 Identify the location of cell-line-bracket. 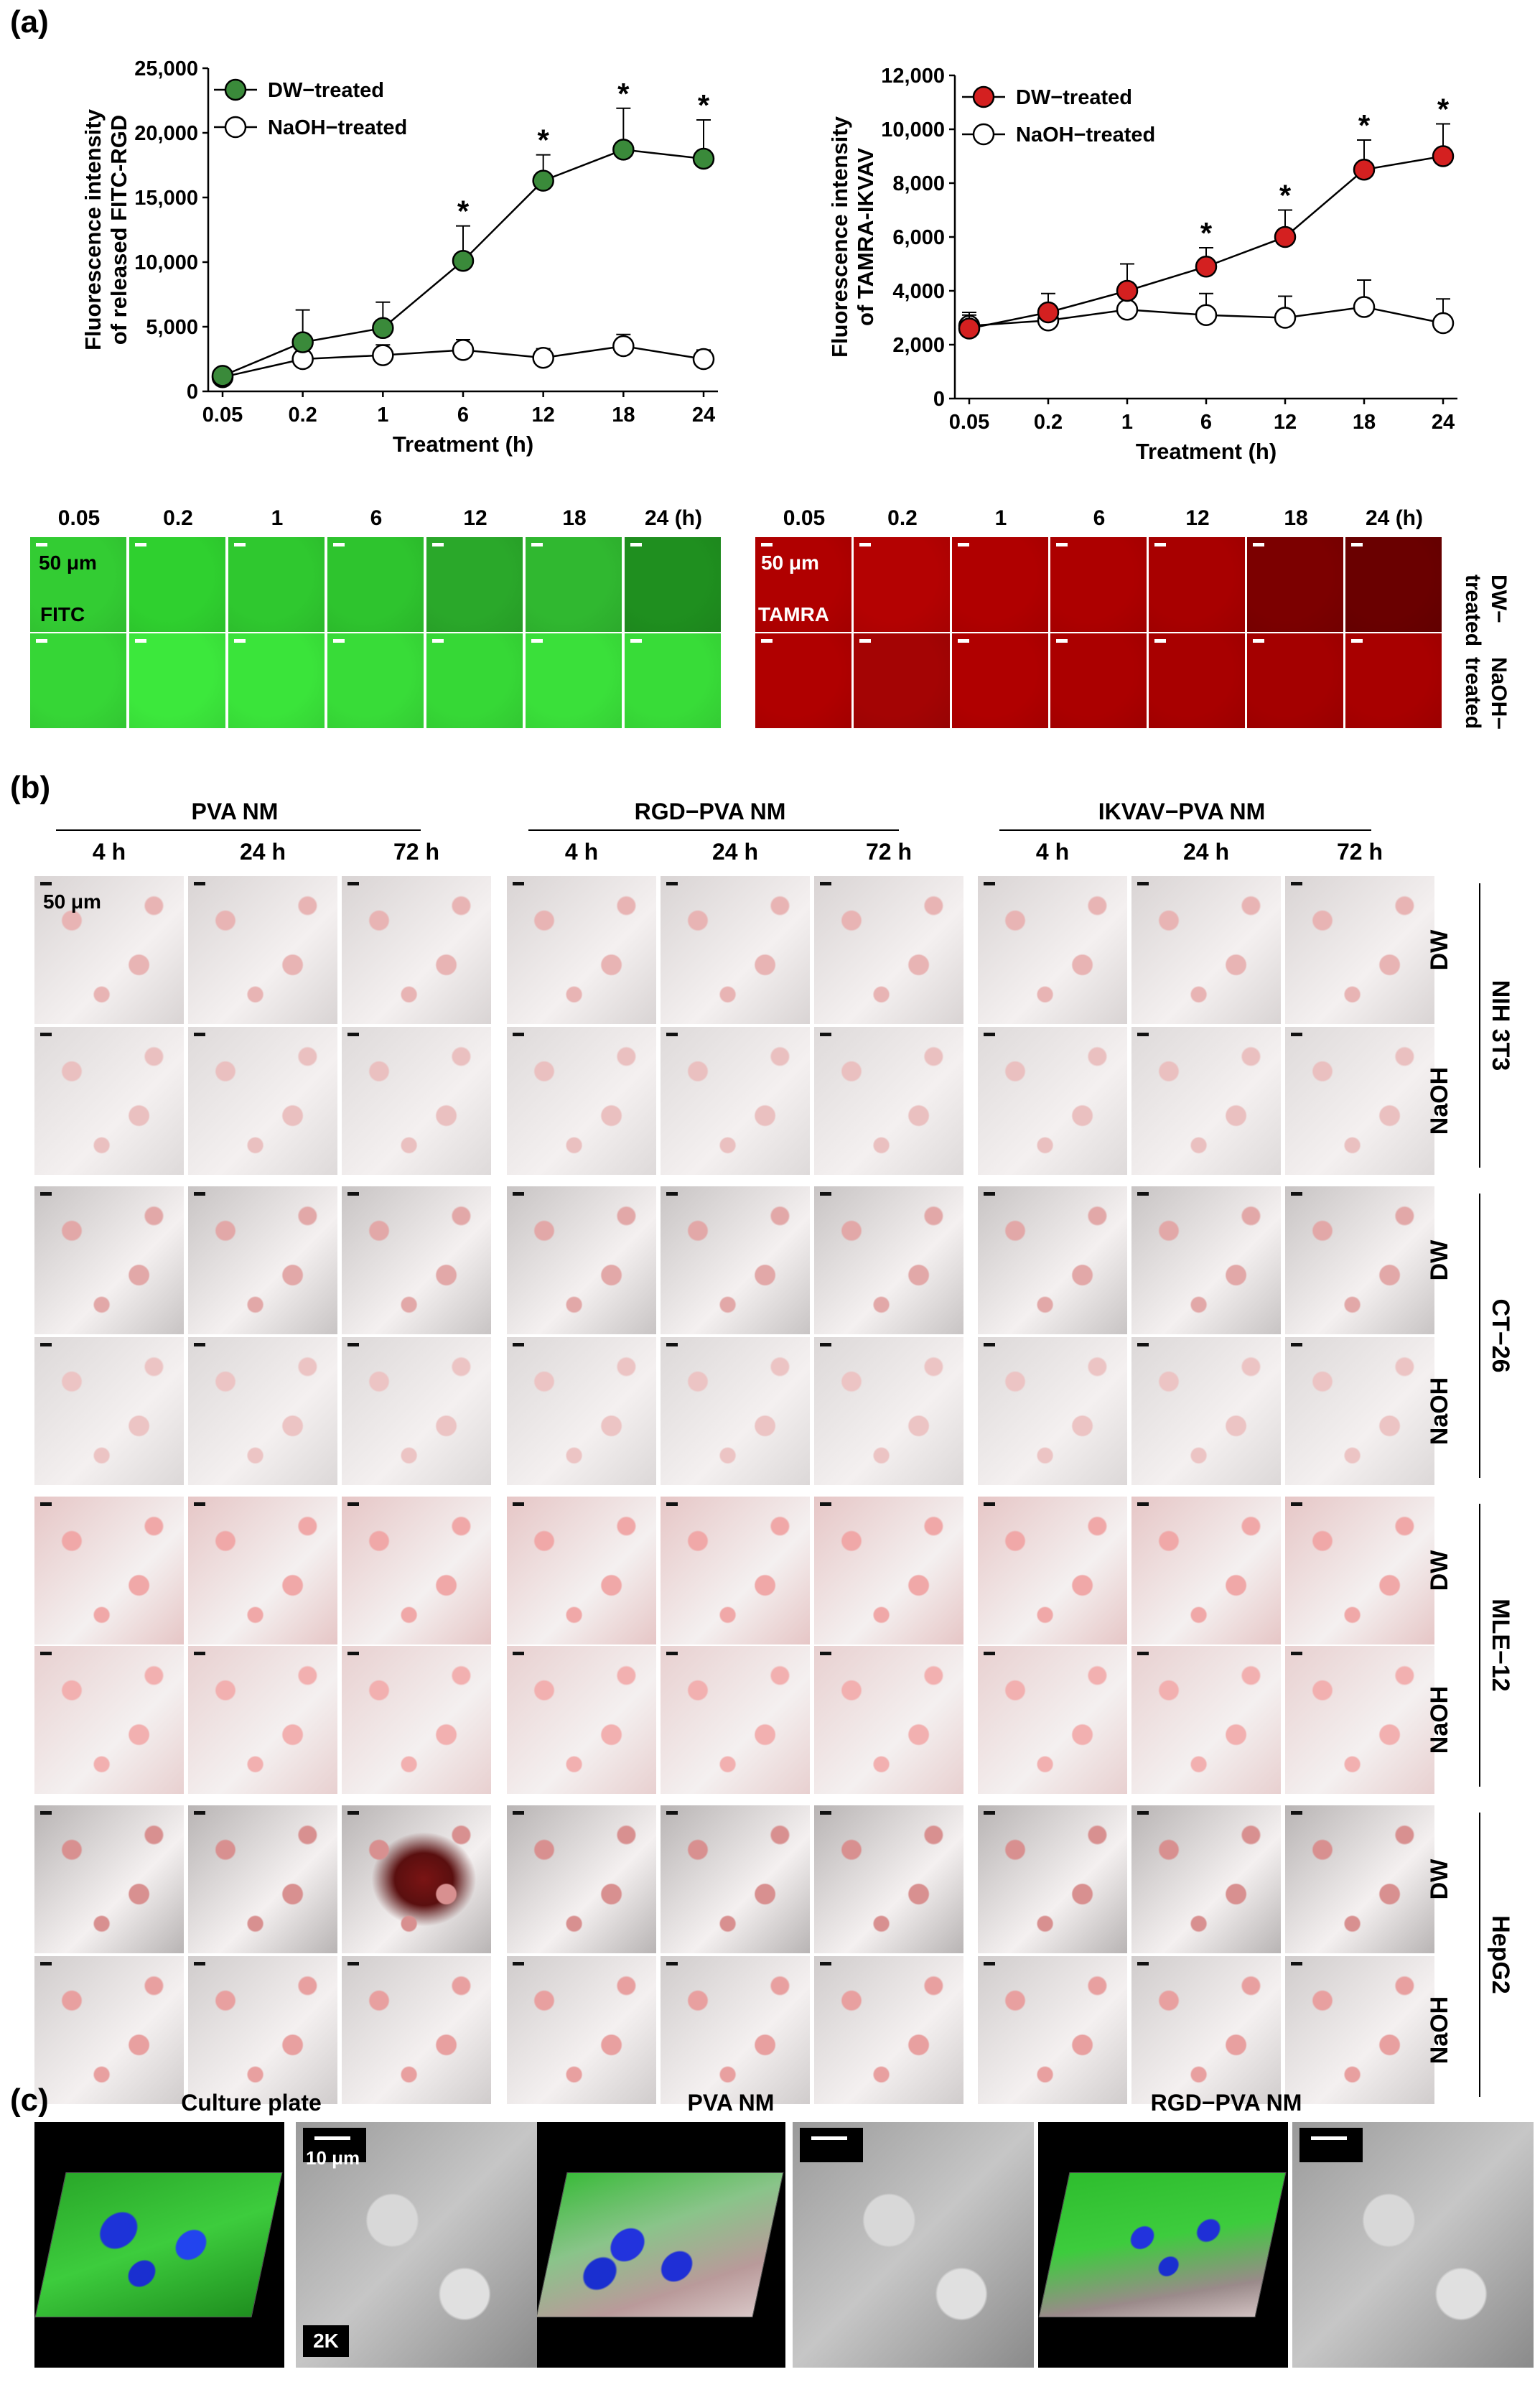
(1479, 1025).